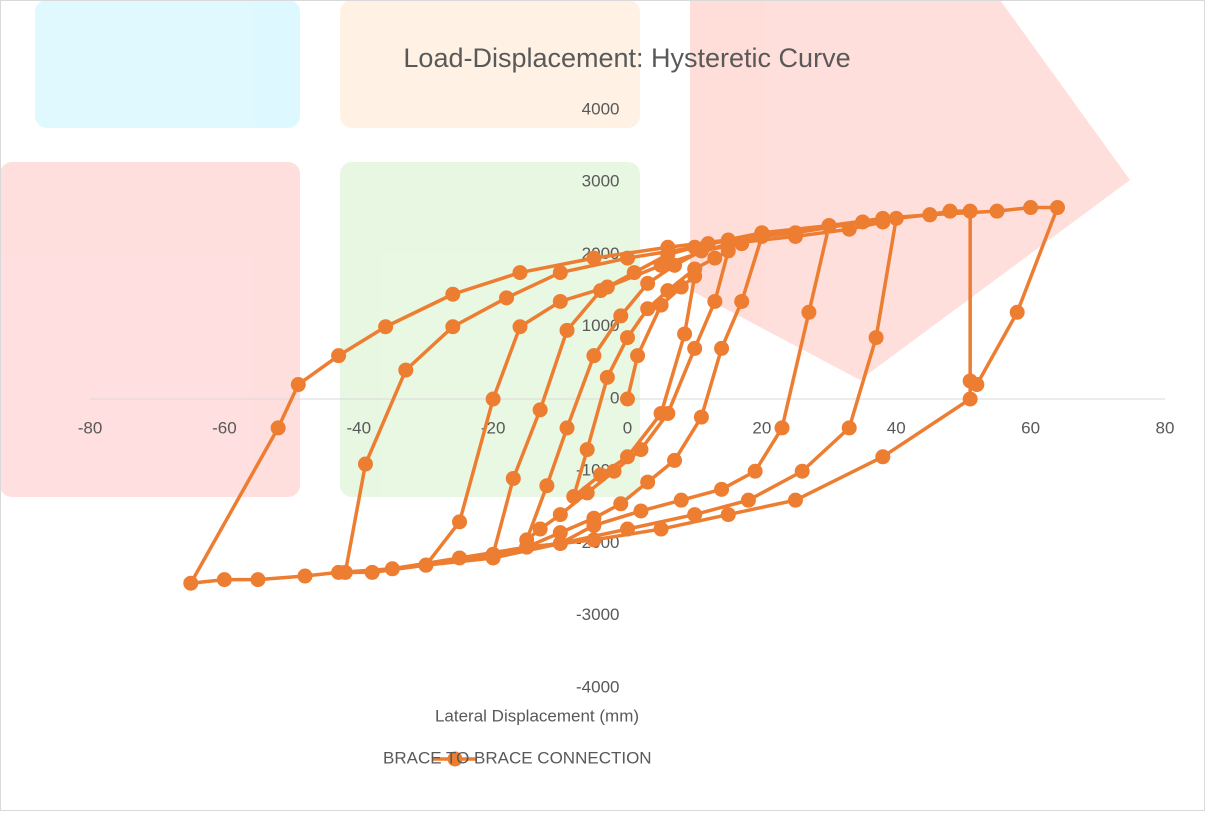  What do you see at coordinates (1030, 427) in the screenshot?
I see `x-tick-label: 60` at bounding box center [1030, 427].